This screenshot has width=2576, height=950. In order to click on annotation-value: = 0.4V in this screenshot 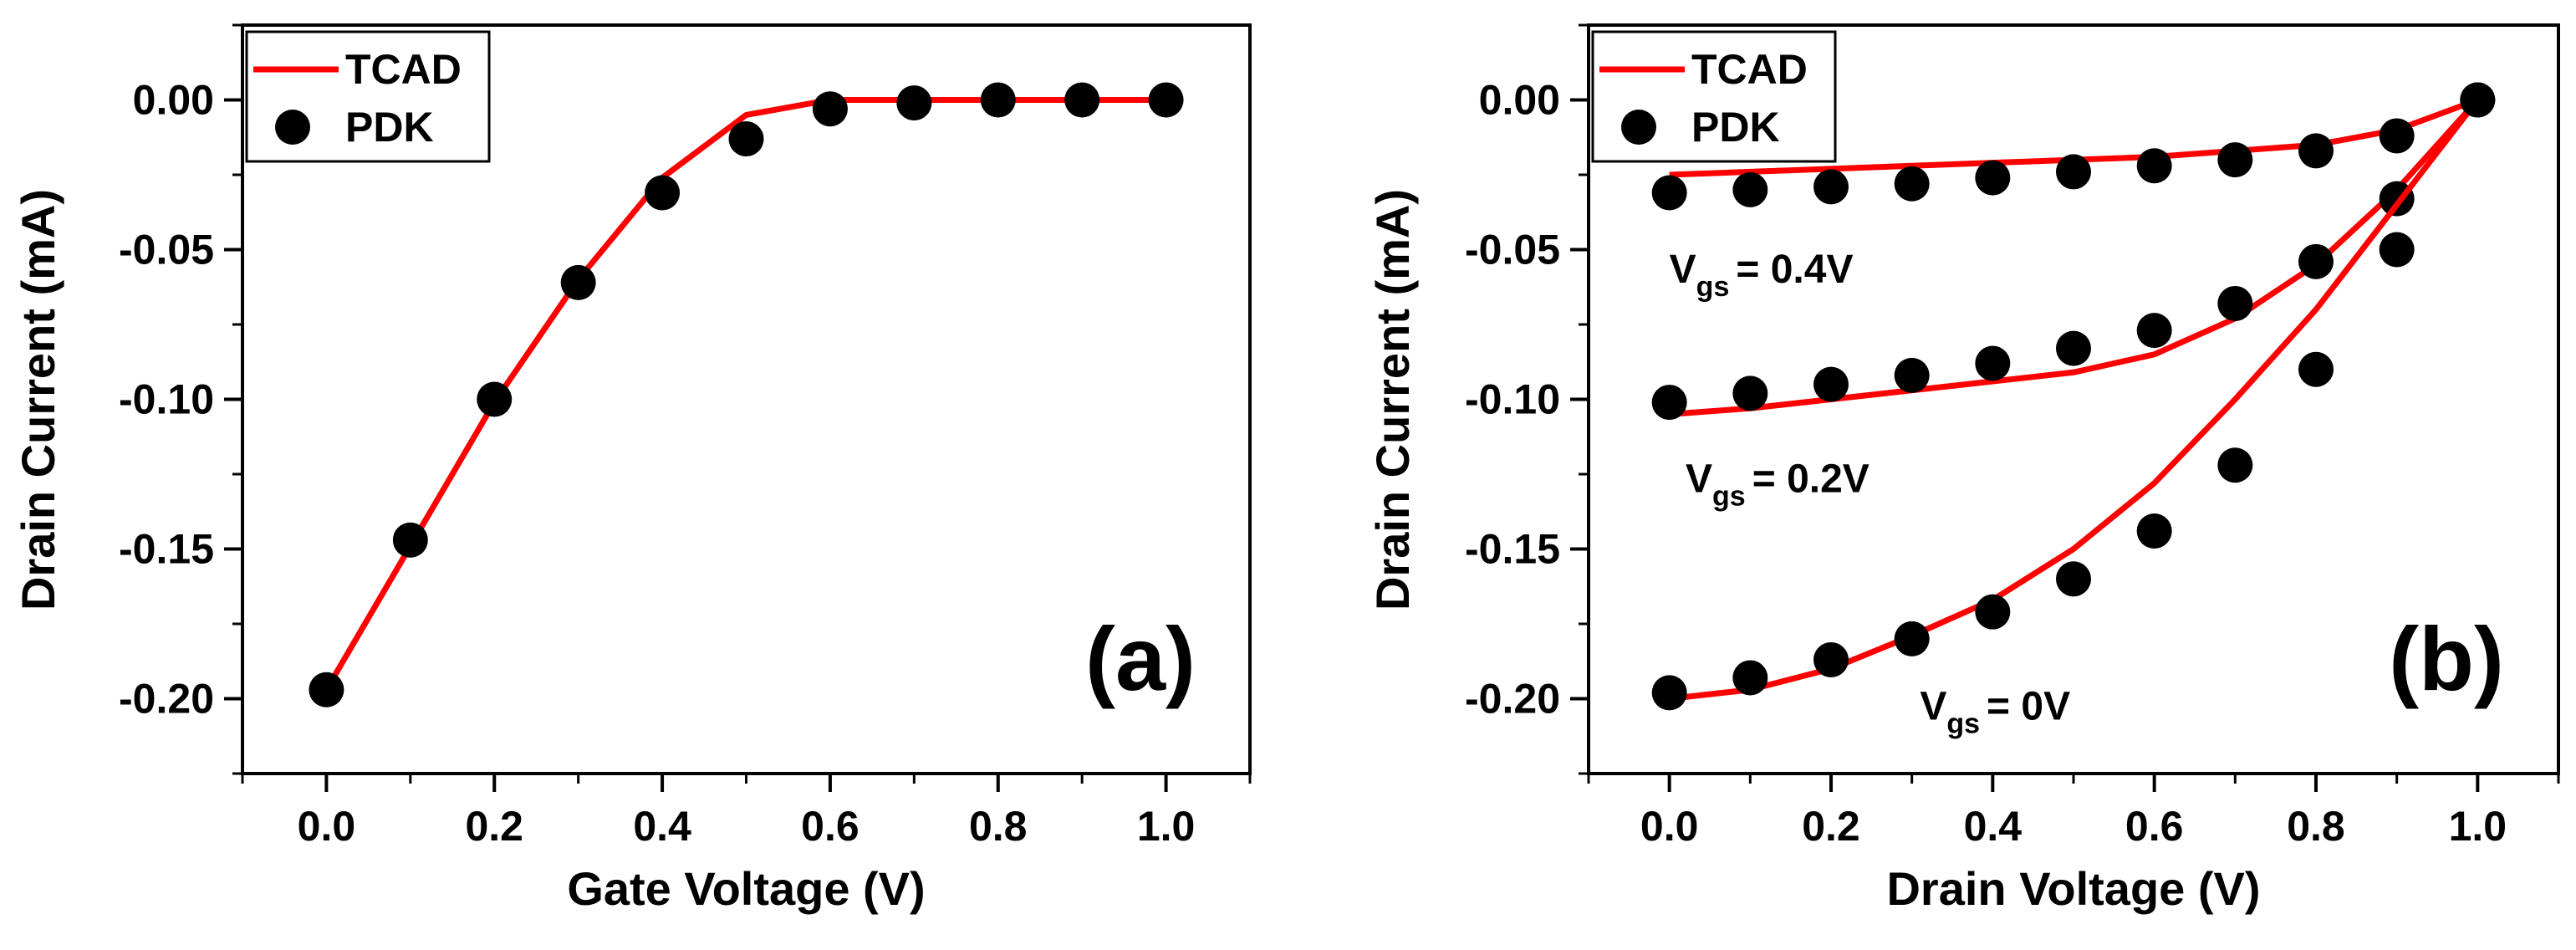, I will do `click(1795, 270)`.